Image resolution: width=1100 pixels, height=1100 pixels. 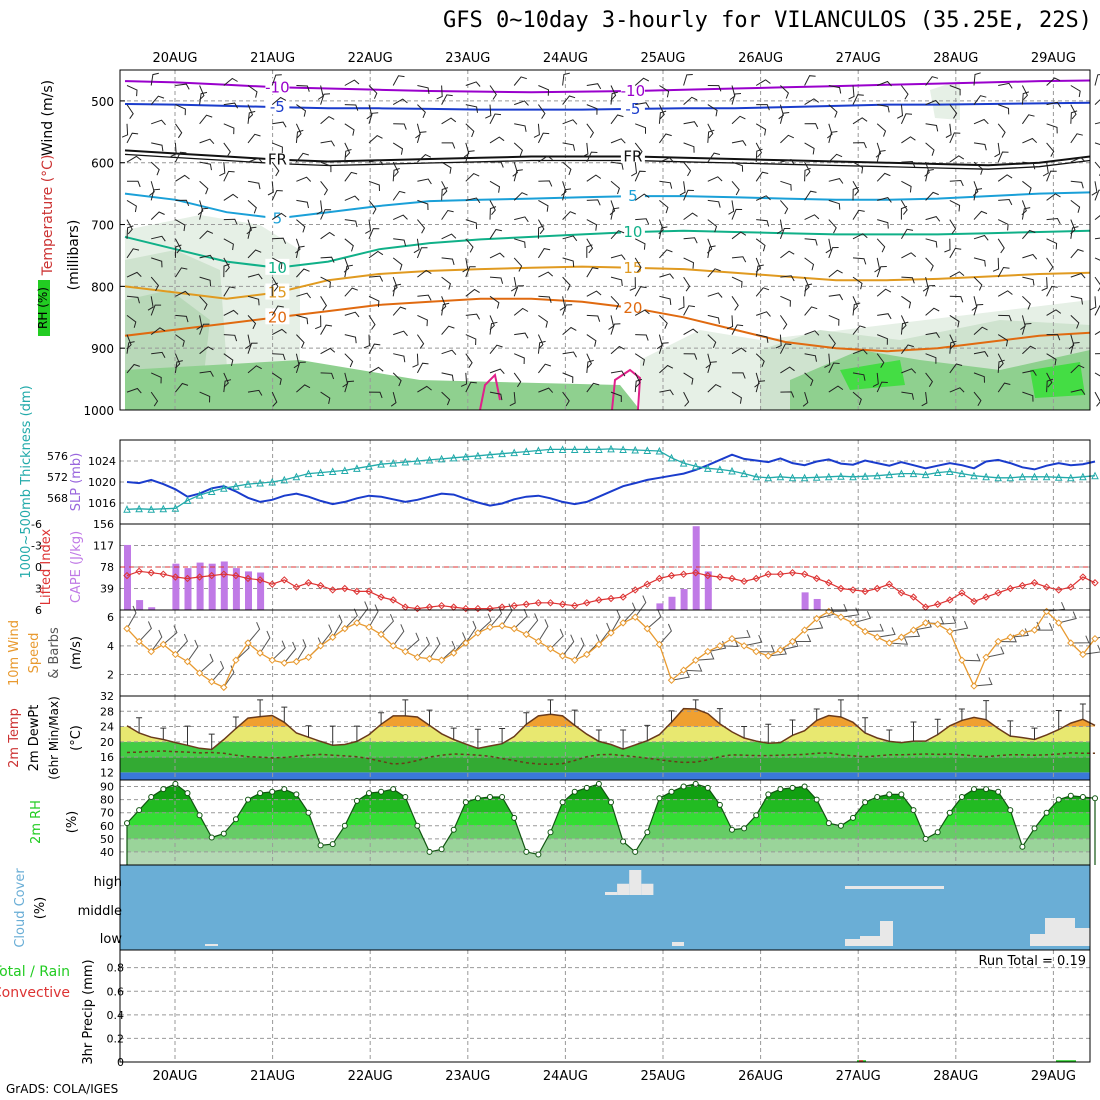 I want to click on li-tick-label: 0, so click(x=38, y=567).